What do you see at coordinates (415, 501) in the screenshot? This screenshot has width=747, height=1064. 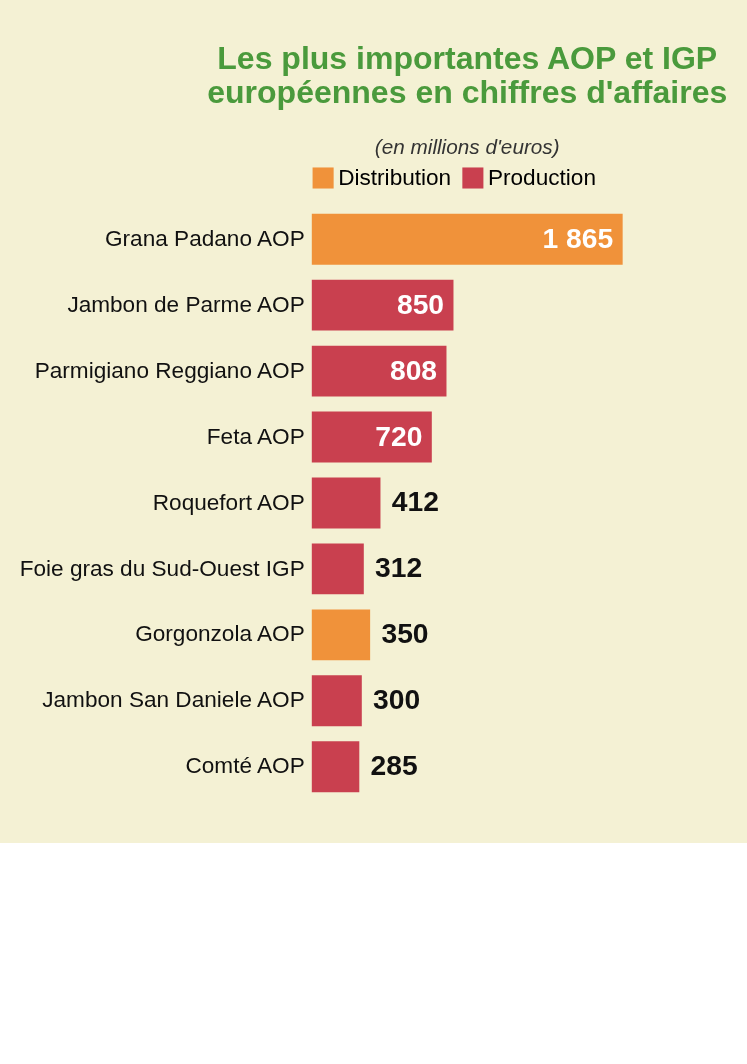 I see `data-label: 412` at bounding box center [415, 501].